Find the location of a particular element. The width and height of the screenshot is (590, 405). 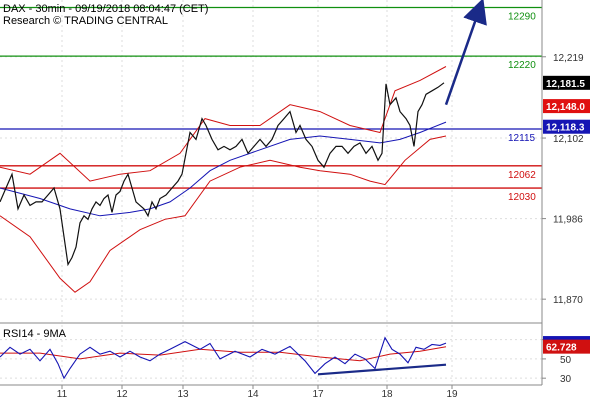

rsi-line is located at coordinates (223, 358).